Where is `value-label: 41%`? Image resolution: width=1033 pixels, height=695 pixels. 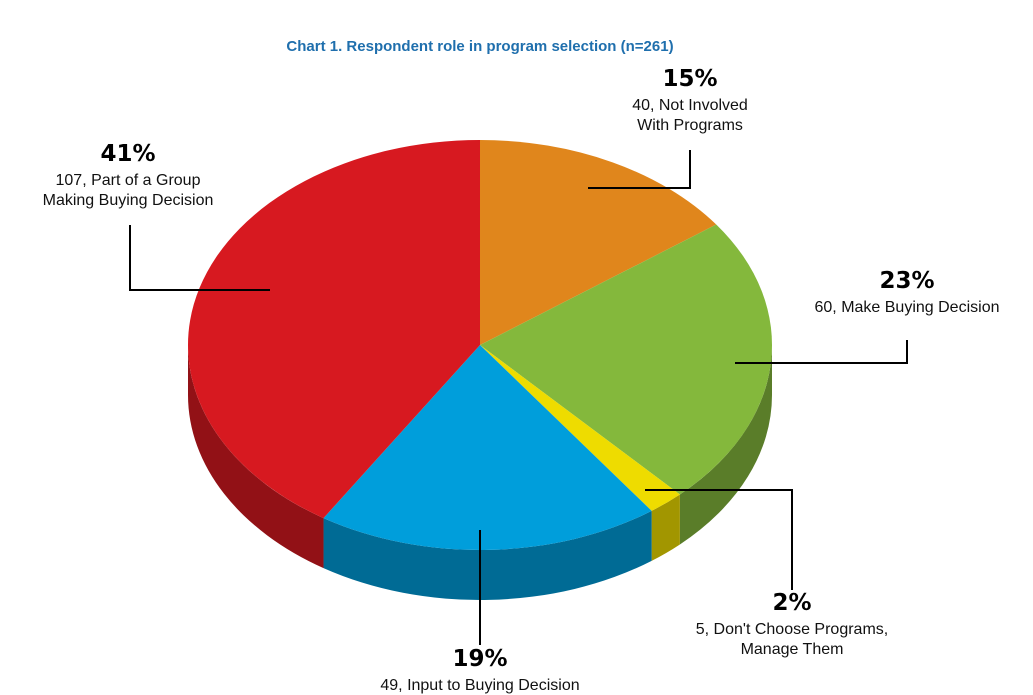
value-label: 41% is located at coordinates (128, 154).